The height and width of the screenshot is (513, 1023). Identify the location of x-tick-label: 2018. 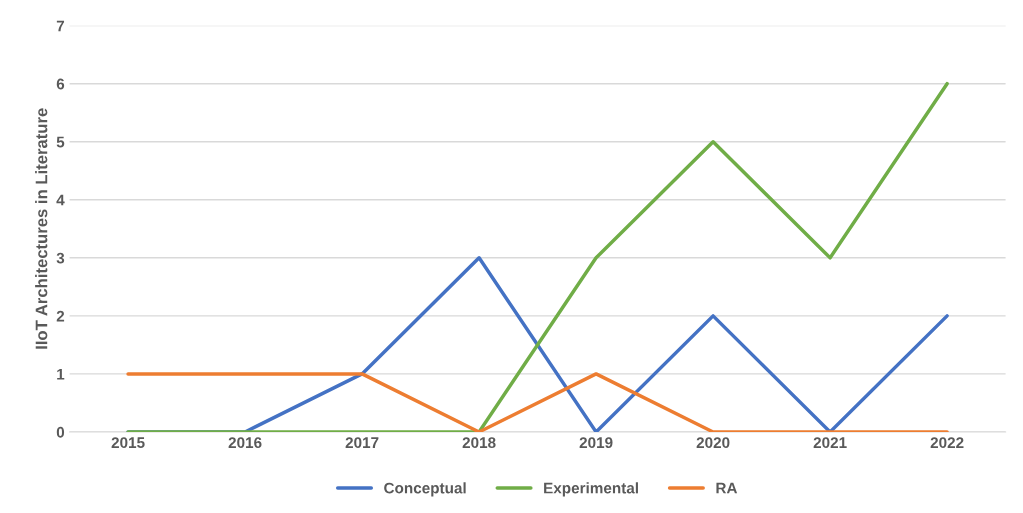
(479, 443).